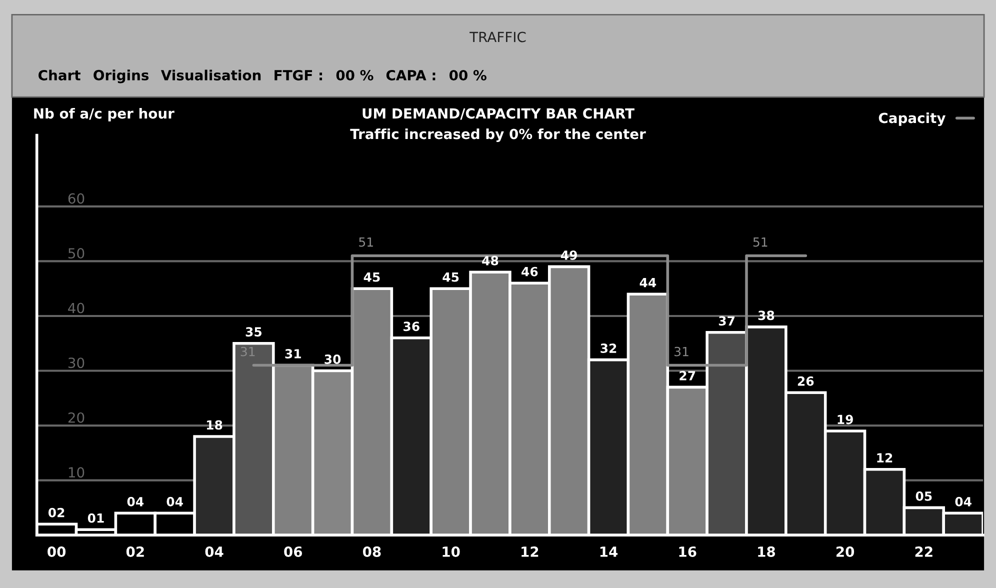 The image size is (996, 588). I want to click on x-tick-label: 06, so click(293, 551).